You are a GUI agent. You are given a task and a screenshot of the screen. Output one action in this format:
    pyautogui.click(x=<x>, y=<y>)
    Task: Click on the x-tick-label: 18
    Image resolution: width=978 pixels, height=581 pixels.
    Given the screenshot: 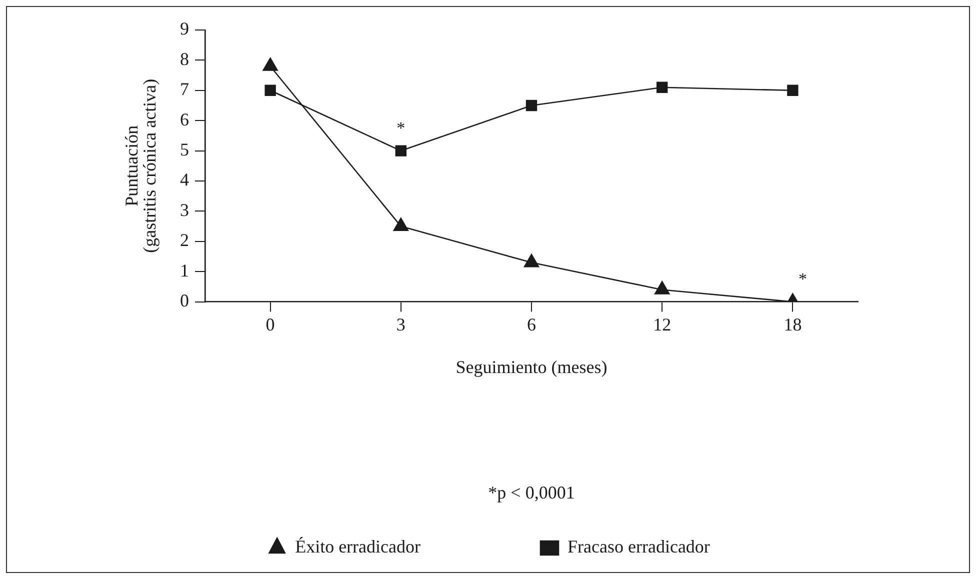 What is the action you would take?
    pyautogui.click(x=793, y=324)
    